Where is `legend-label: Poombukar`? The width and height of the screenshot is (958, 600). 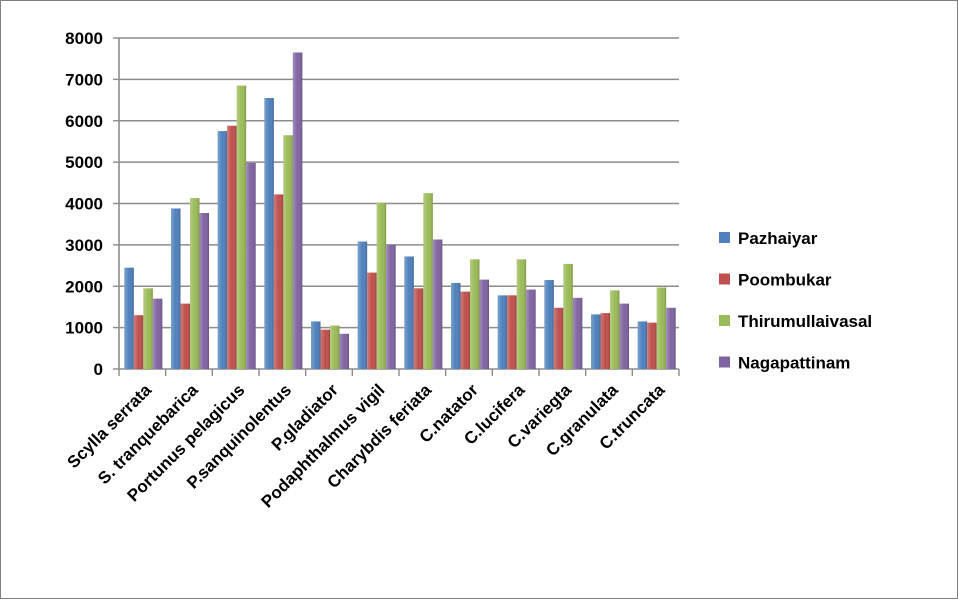 legend-label: Poombukar is located at coordinates (785, 280).